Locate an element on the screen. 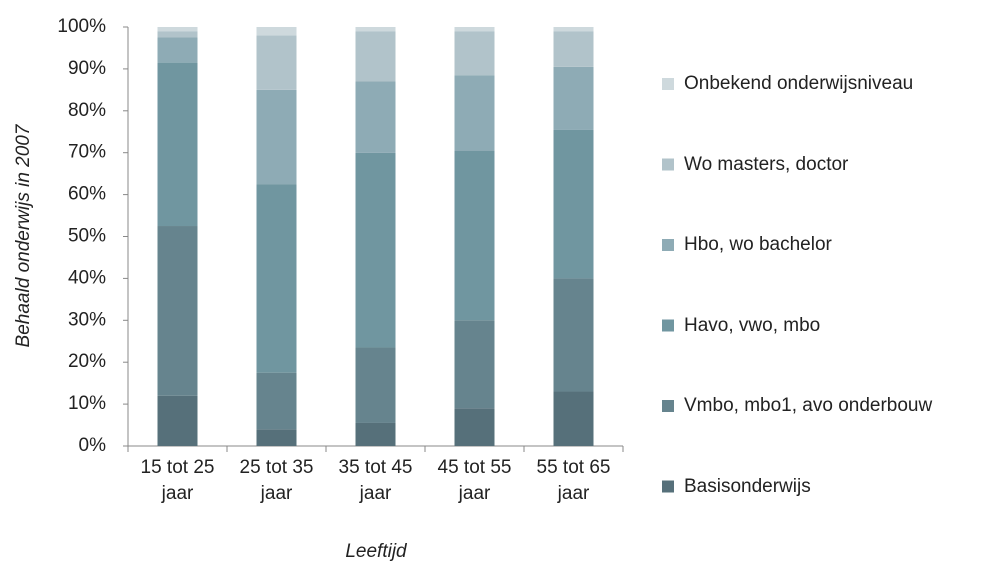 Image resolution: width=984 pixels, height=565 pixels. legend-label: Wo masters, doctor is located at coordinates (766, 164).